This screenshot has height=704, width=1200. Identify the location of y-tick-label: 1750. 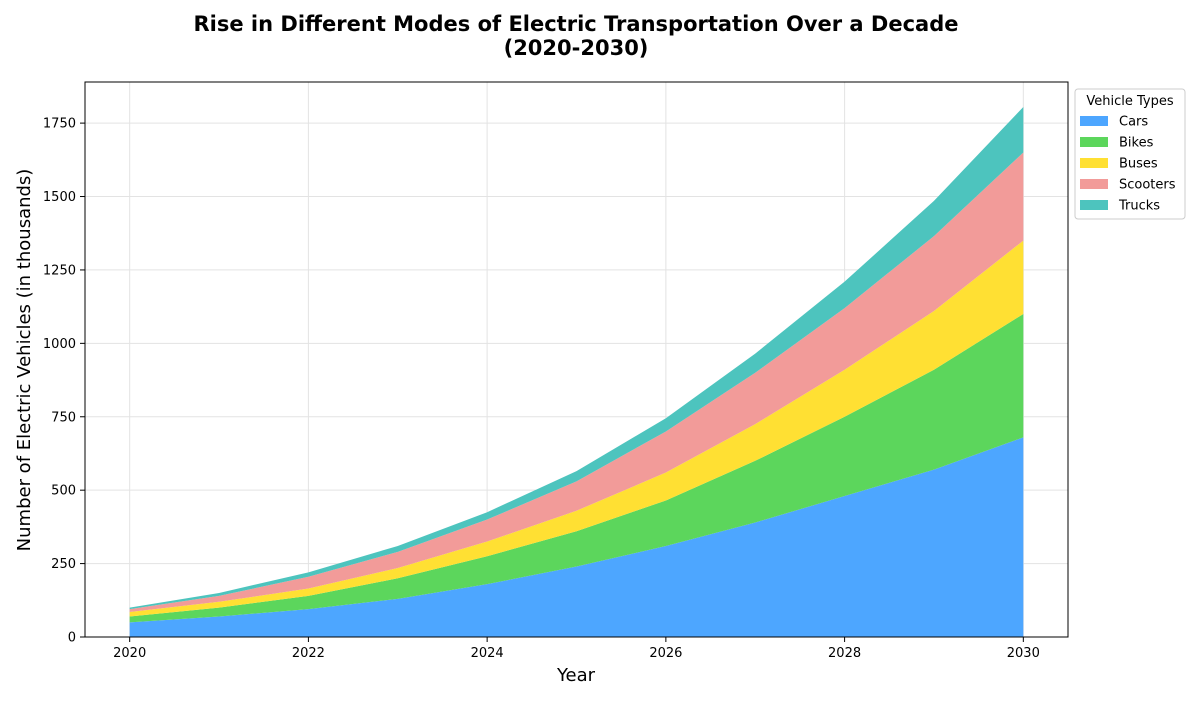
(59, 124).